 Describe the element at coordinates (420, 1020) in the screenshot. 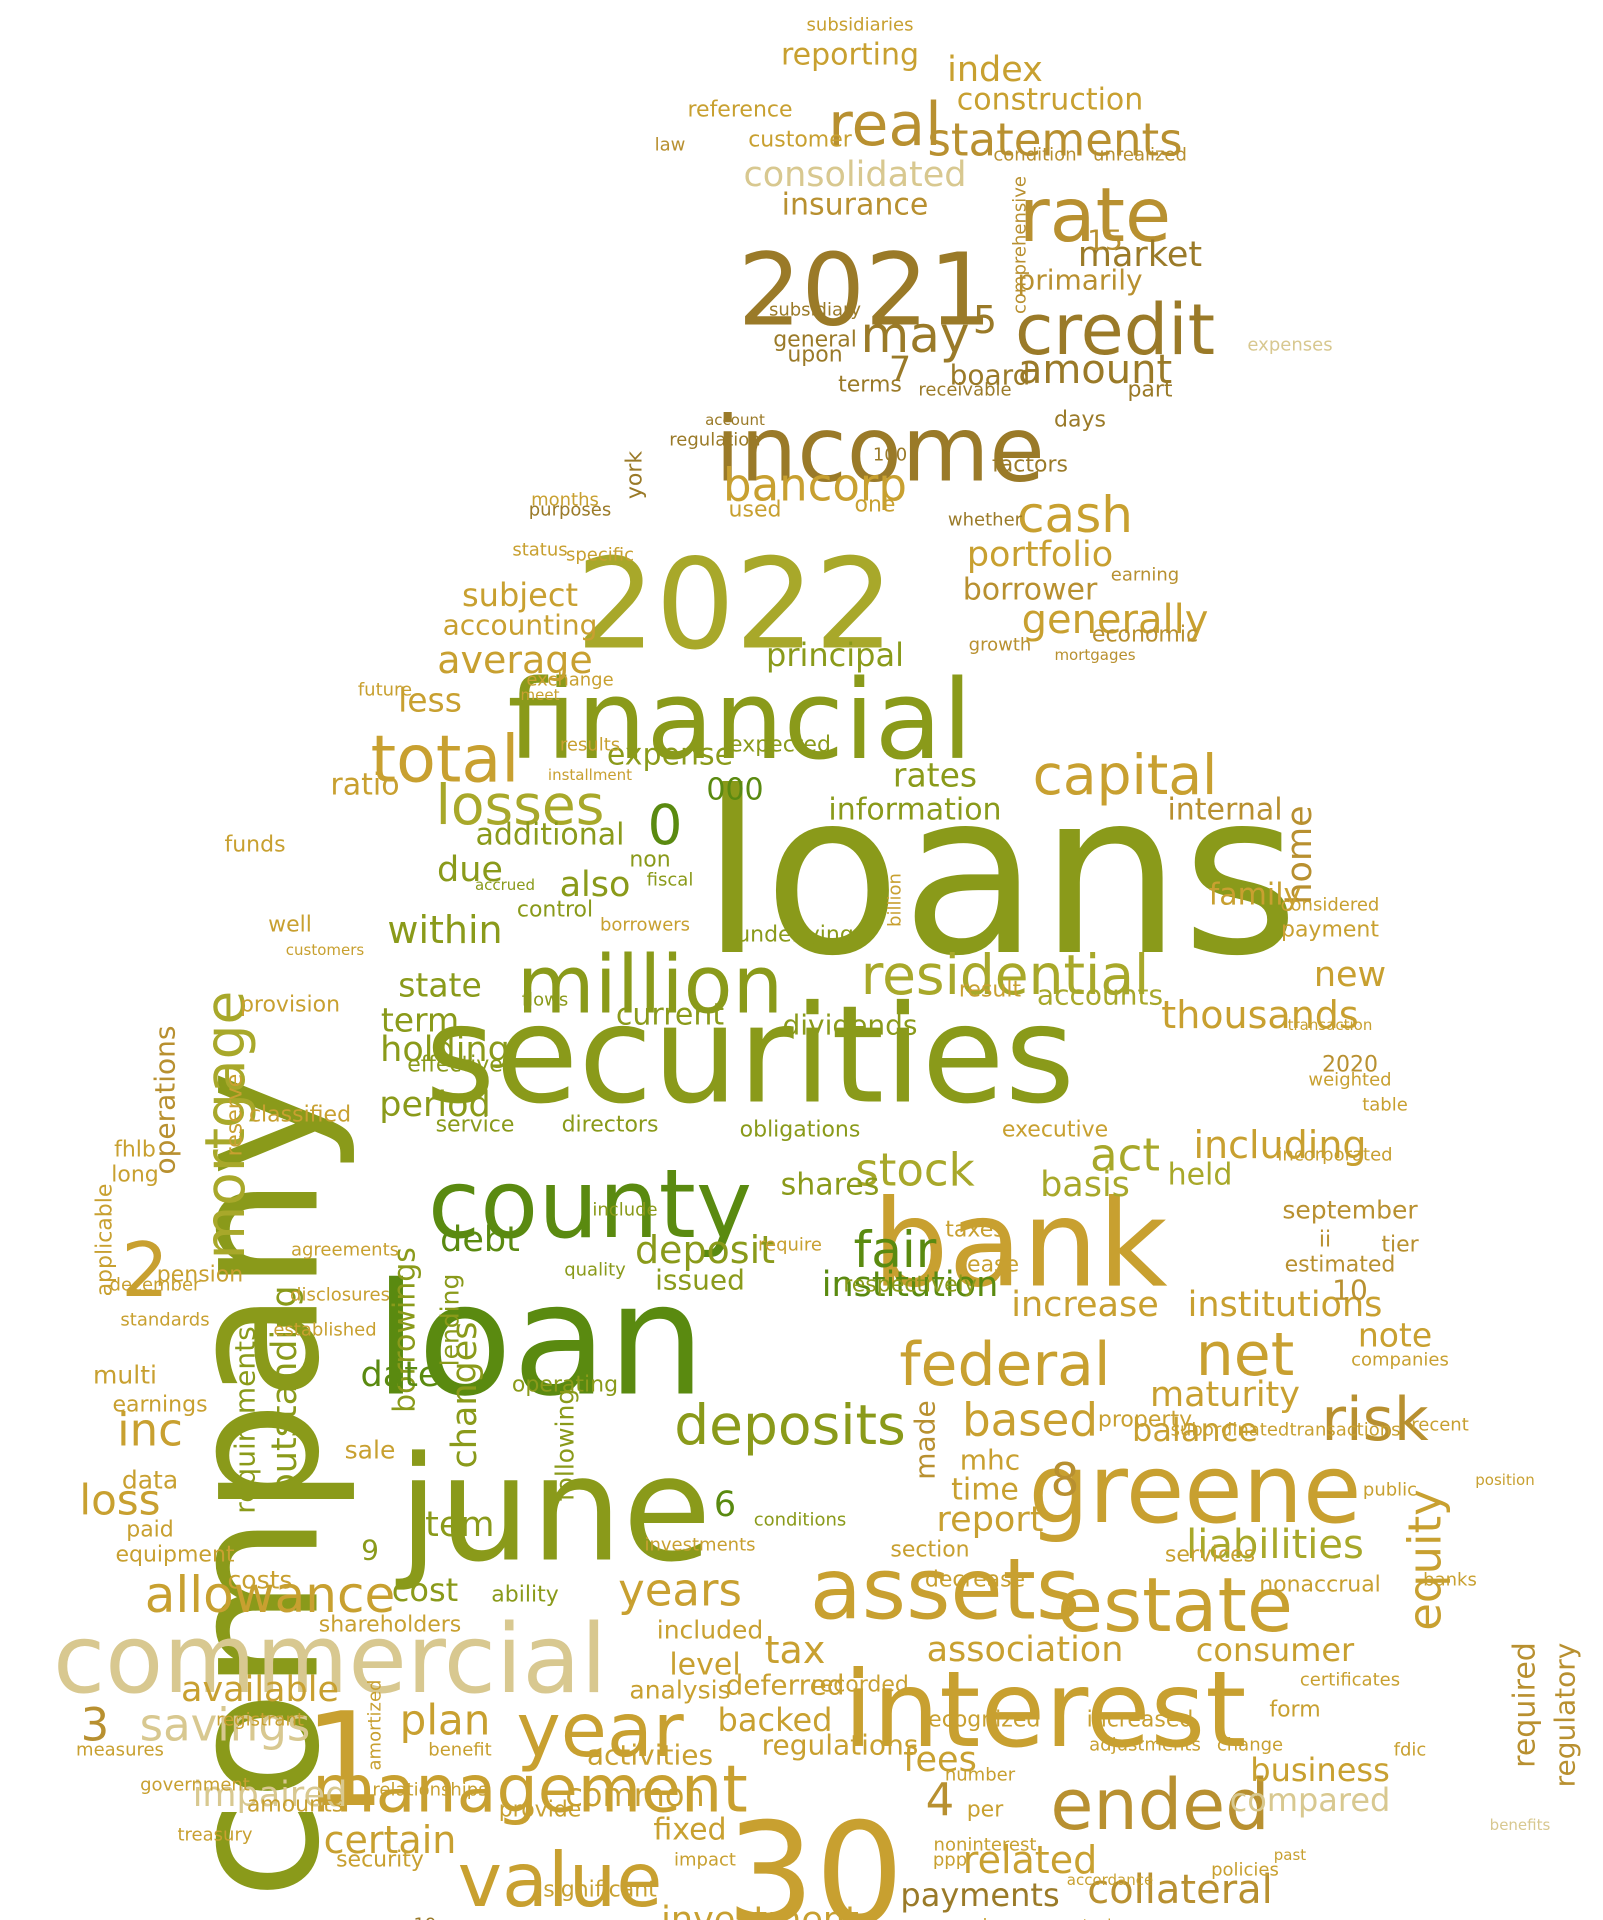

I see `word-term: term` at that location.